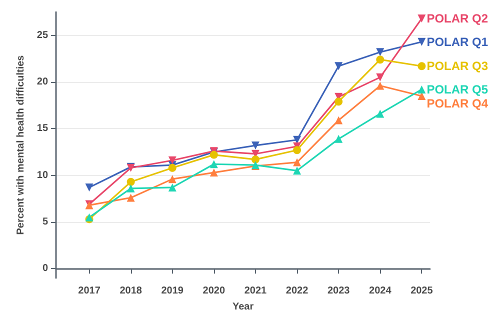 Image resolution: width=504 pixels, height=330 pixels. What do you see at coordinates (457, 66) in the screenshot?
I see `series-label: POLAR Q3` at bounding box center [457, 66].